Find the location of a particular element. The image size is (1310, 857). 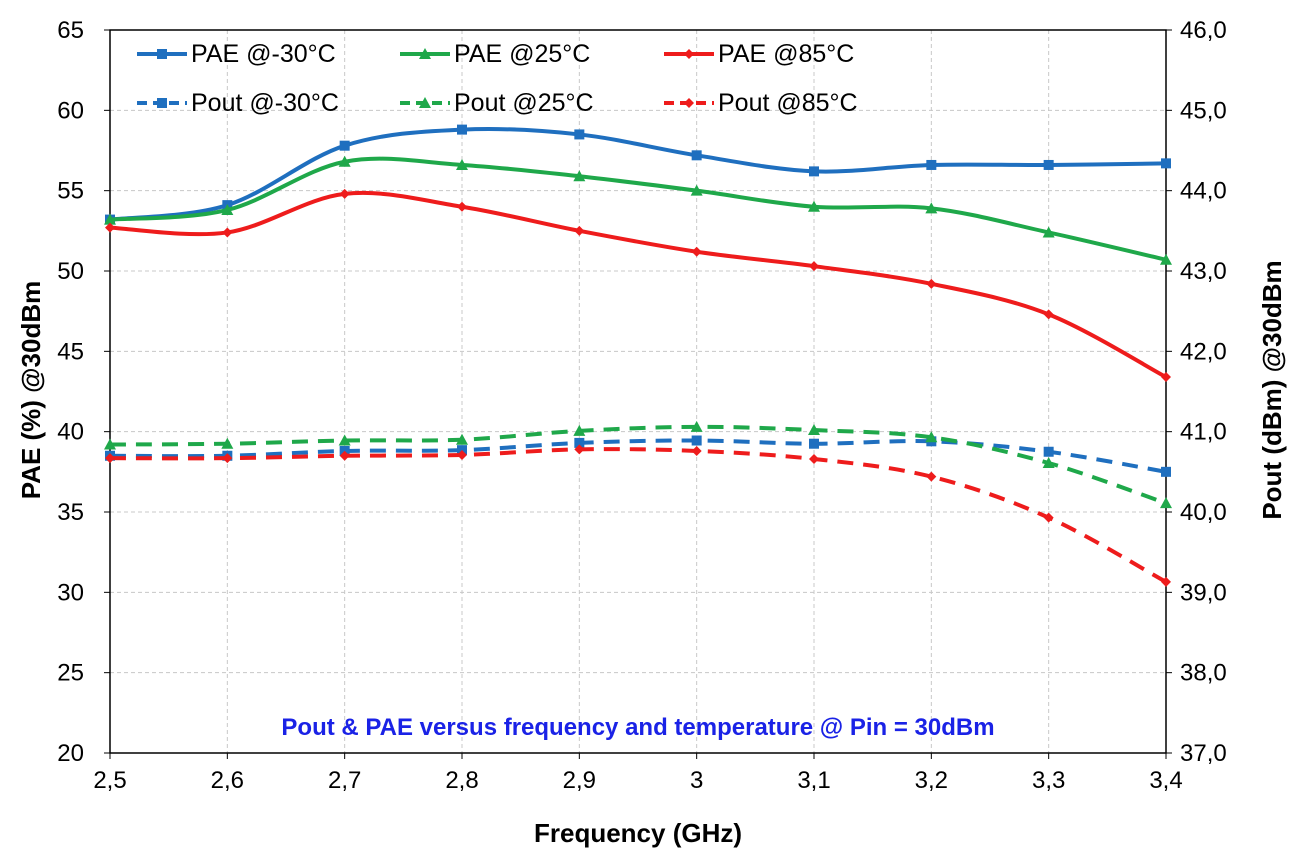

legend-label: PAE @85°C is located at coordinates (786, 54).